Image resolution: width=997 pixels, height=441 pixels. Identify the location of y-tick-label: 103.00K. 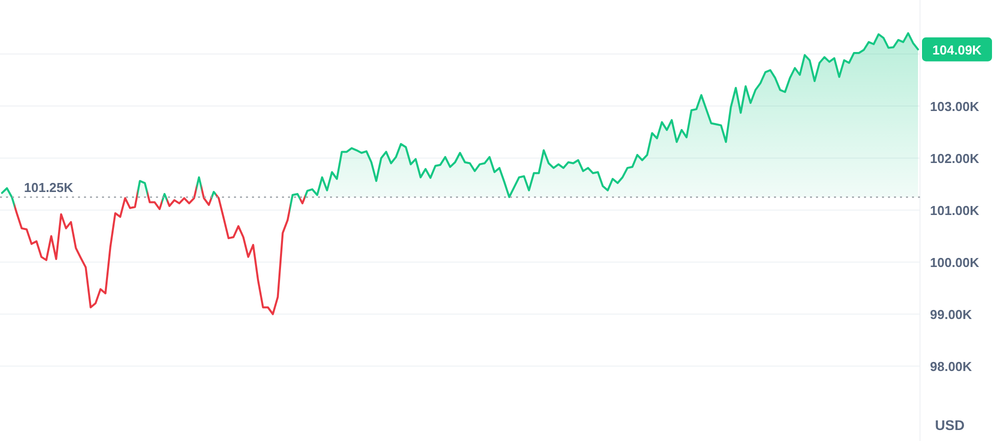
(955, 106).